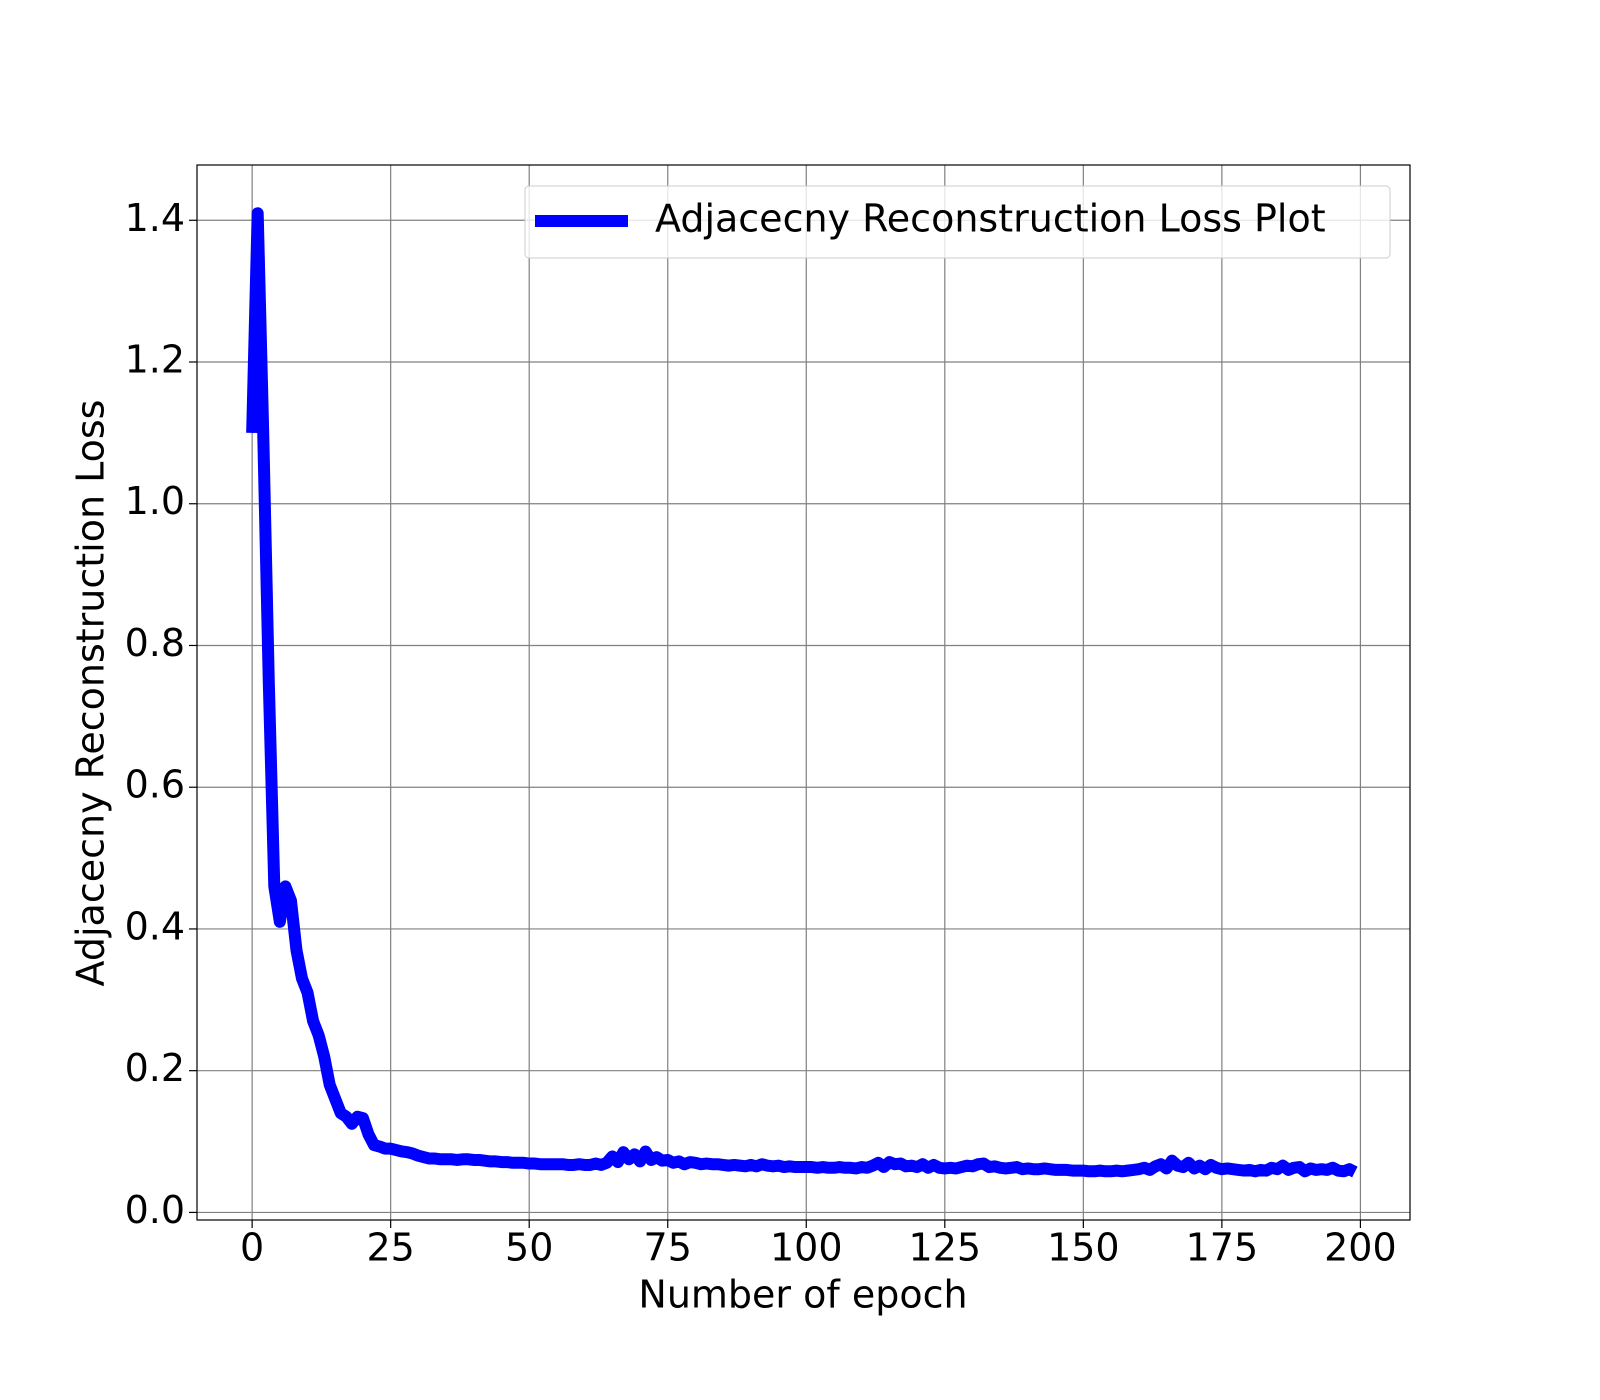 The height and width of the screenshot is (1400, 1600). Describe the element at coordinates (529, 1248) in the screenshot. I see `x-tick-label: 50` at that location.